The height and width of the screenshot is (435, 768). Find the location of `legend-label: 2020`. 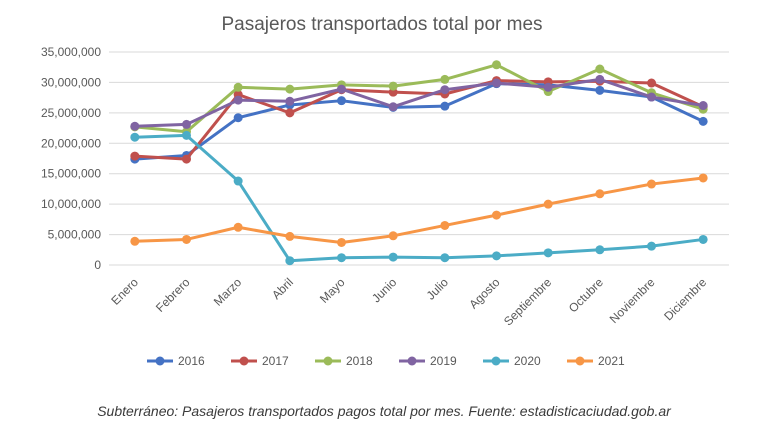

legend-label: 2020 is located at coordinates (527, 361).